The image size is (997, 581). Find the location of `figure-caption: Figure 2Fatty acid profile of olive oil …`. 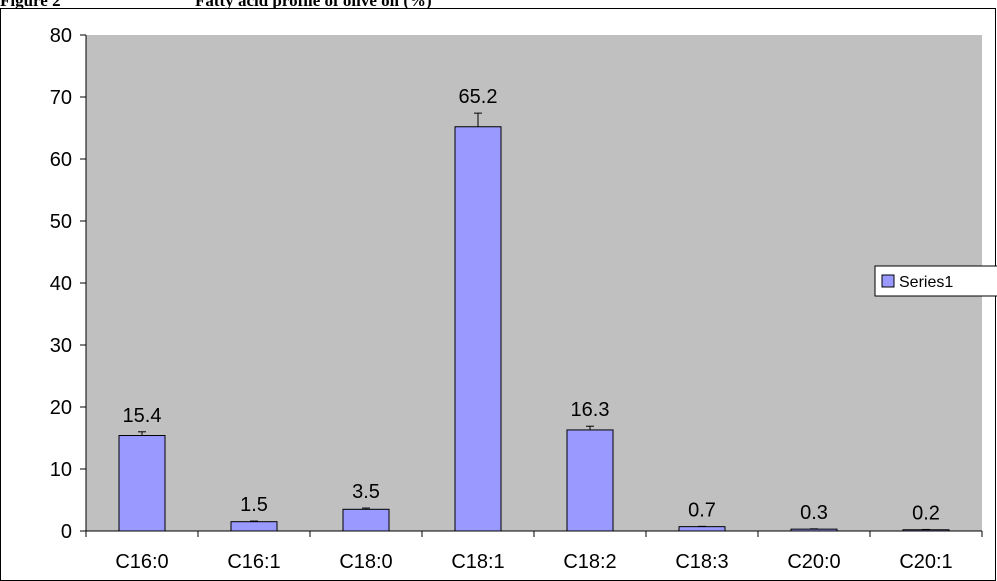

figure-caption: Figure 2Fatty acid profile of olive oil … is located at coordinates (498, 4).